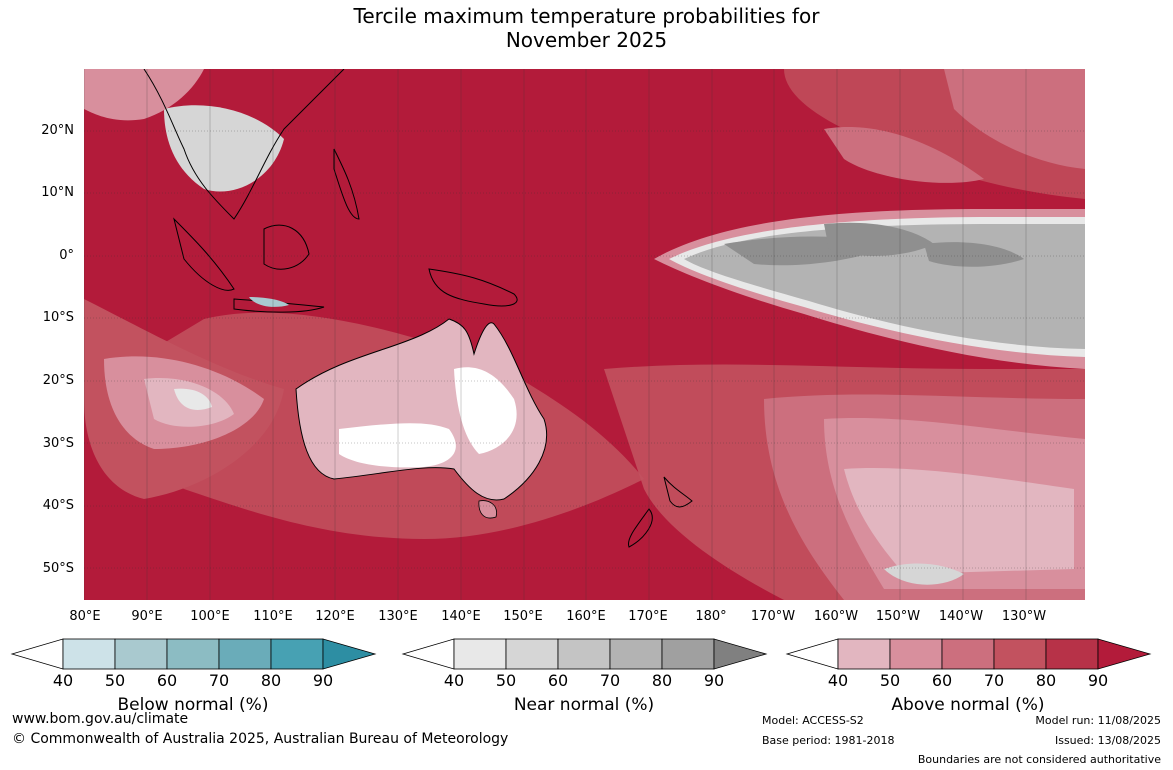  I want to click on lon-label-90e: 90°E, so click(147, 616).